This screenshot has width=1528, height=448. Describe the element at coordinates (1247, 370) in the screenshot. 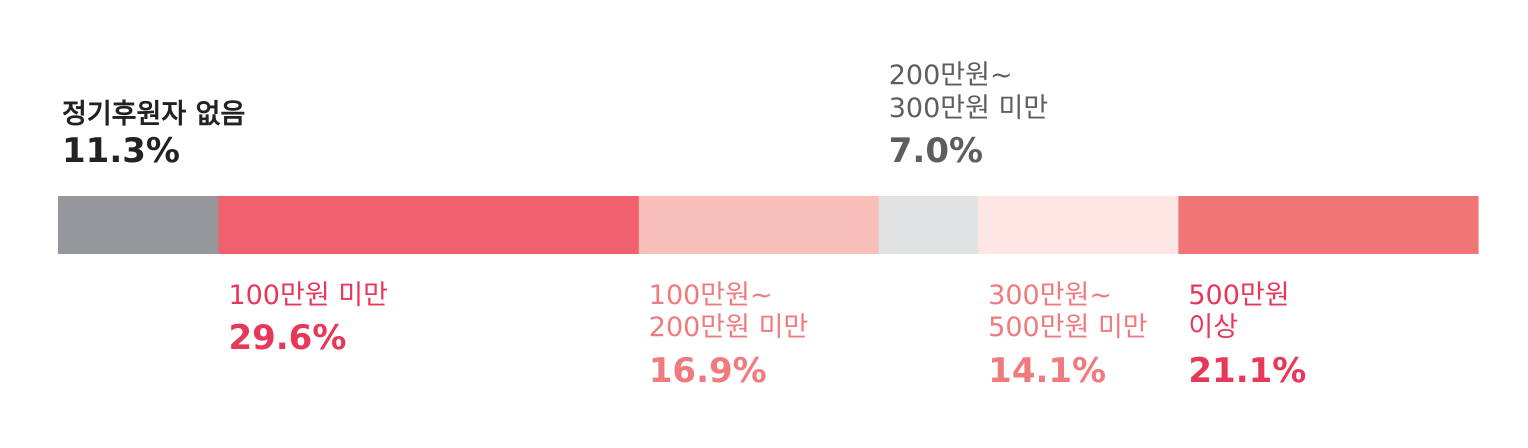

I see `value-label: 21.1%` at that location.